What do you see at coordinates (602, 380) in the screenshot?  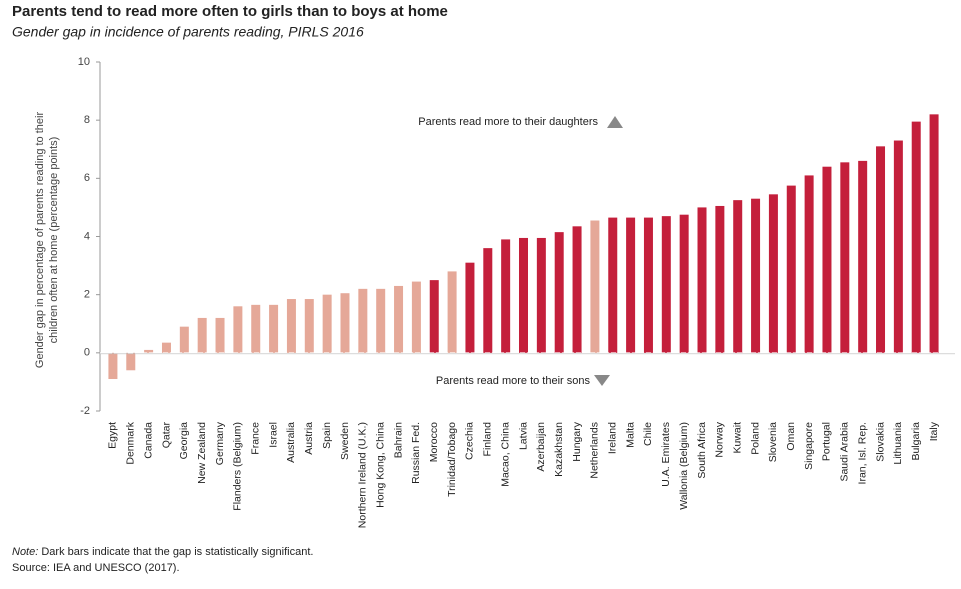 I see `arrow-down` at bounding box center [602, 380].